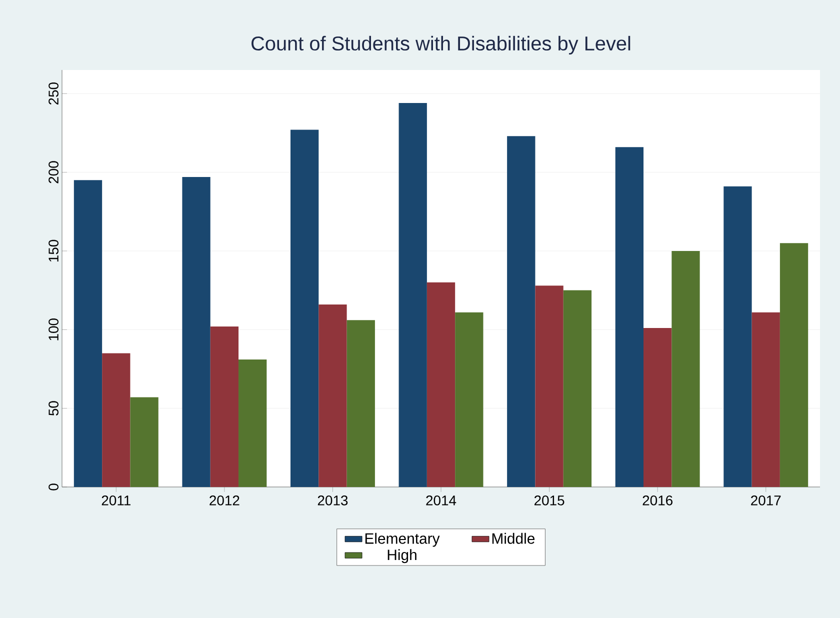 This screenshot has height=618, width=840. Describe the element at coordinates (53, 487) in the screenshot. I see `y-tick-label: 0` at that location.